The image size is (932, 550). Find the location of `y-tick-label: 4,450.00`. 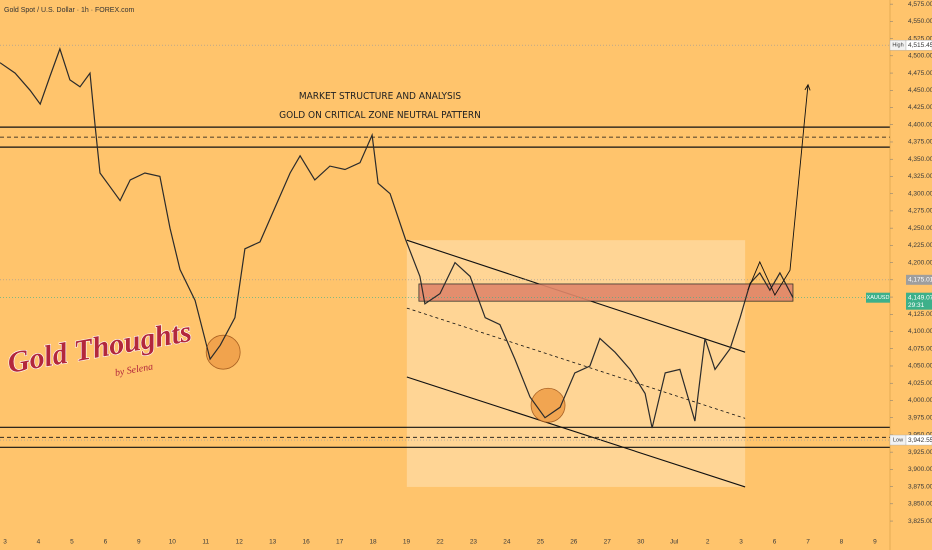

y-tick-label: 4,450.00 is located at coordinates (920, 90).